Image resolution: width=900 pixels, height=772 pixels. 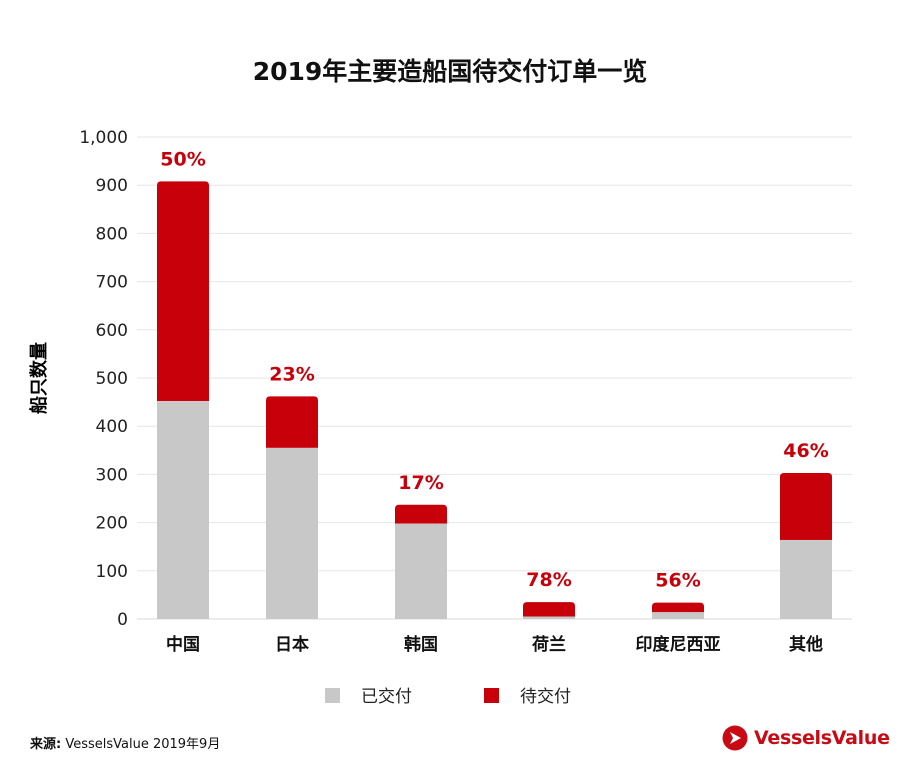 I want to click on y-tick-label: 1,000, so click(x=103, y=138).